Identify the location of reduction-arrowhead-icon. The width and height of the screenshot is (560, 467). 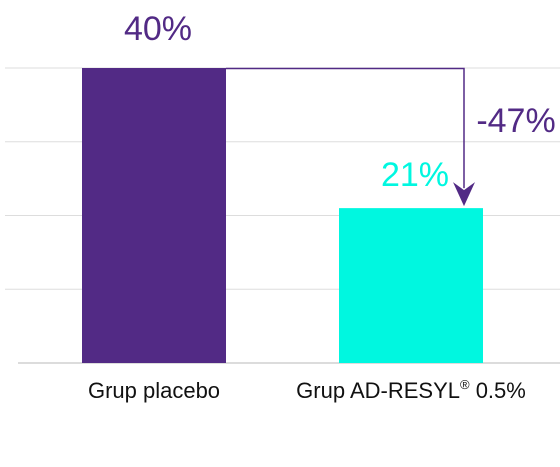
(464, 194).